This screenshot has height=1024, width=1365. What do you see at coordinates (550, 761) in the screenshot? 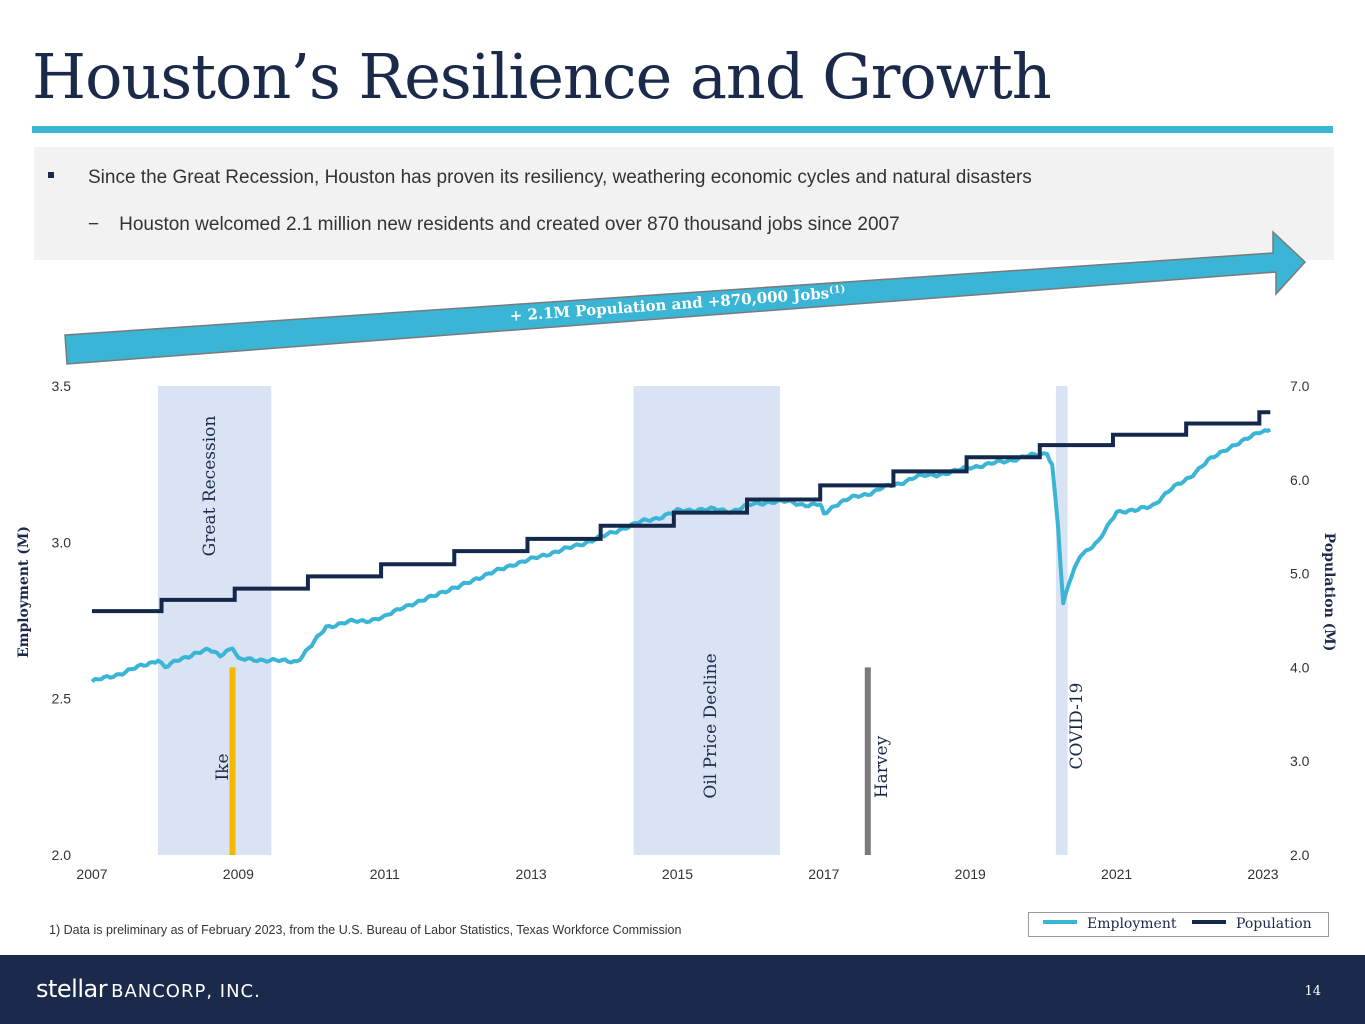
I see `event-markers` at bounding box center [550, 761].